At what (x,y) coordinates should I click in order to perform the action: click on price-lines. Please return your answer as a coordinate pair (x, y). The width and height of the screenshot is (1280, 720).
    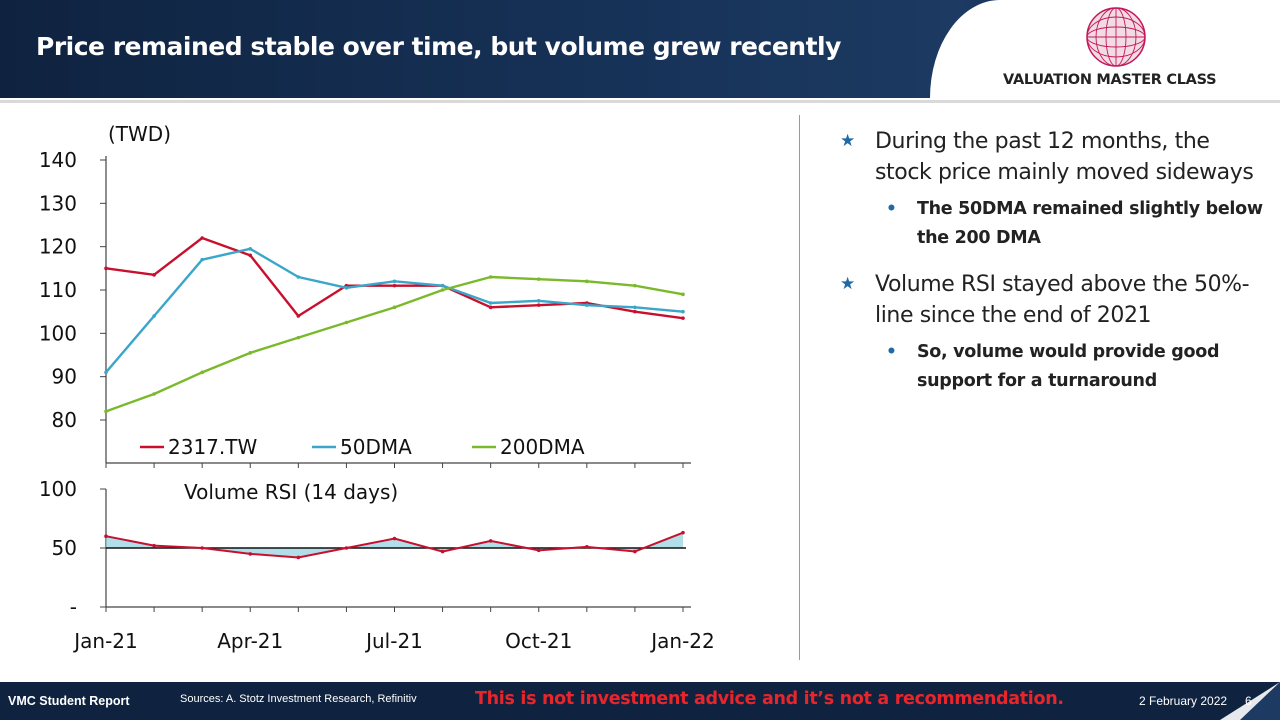
    Looking at the image, I should click on (394, 325).